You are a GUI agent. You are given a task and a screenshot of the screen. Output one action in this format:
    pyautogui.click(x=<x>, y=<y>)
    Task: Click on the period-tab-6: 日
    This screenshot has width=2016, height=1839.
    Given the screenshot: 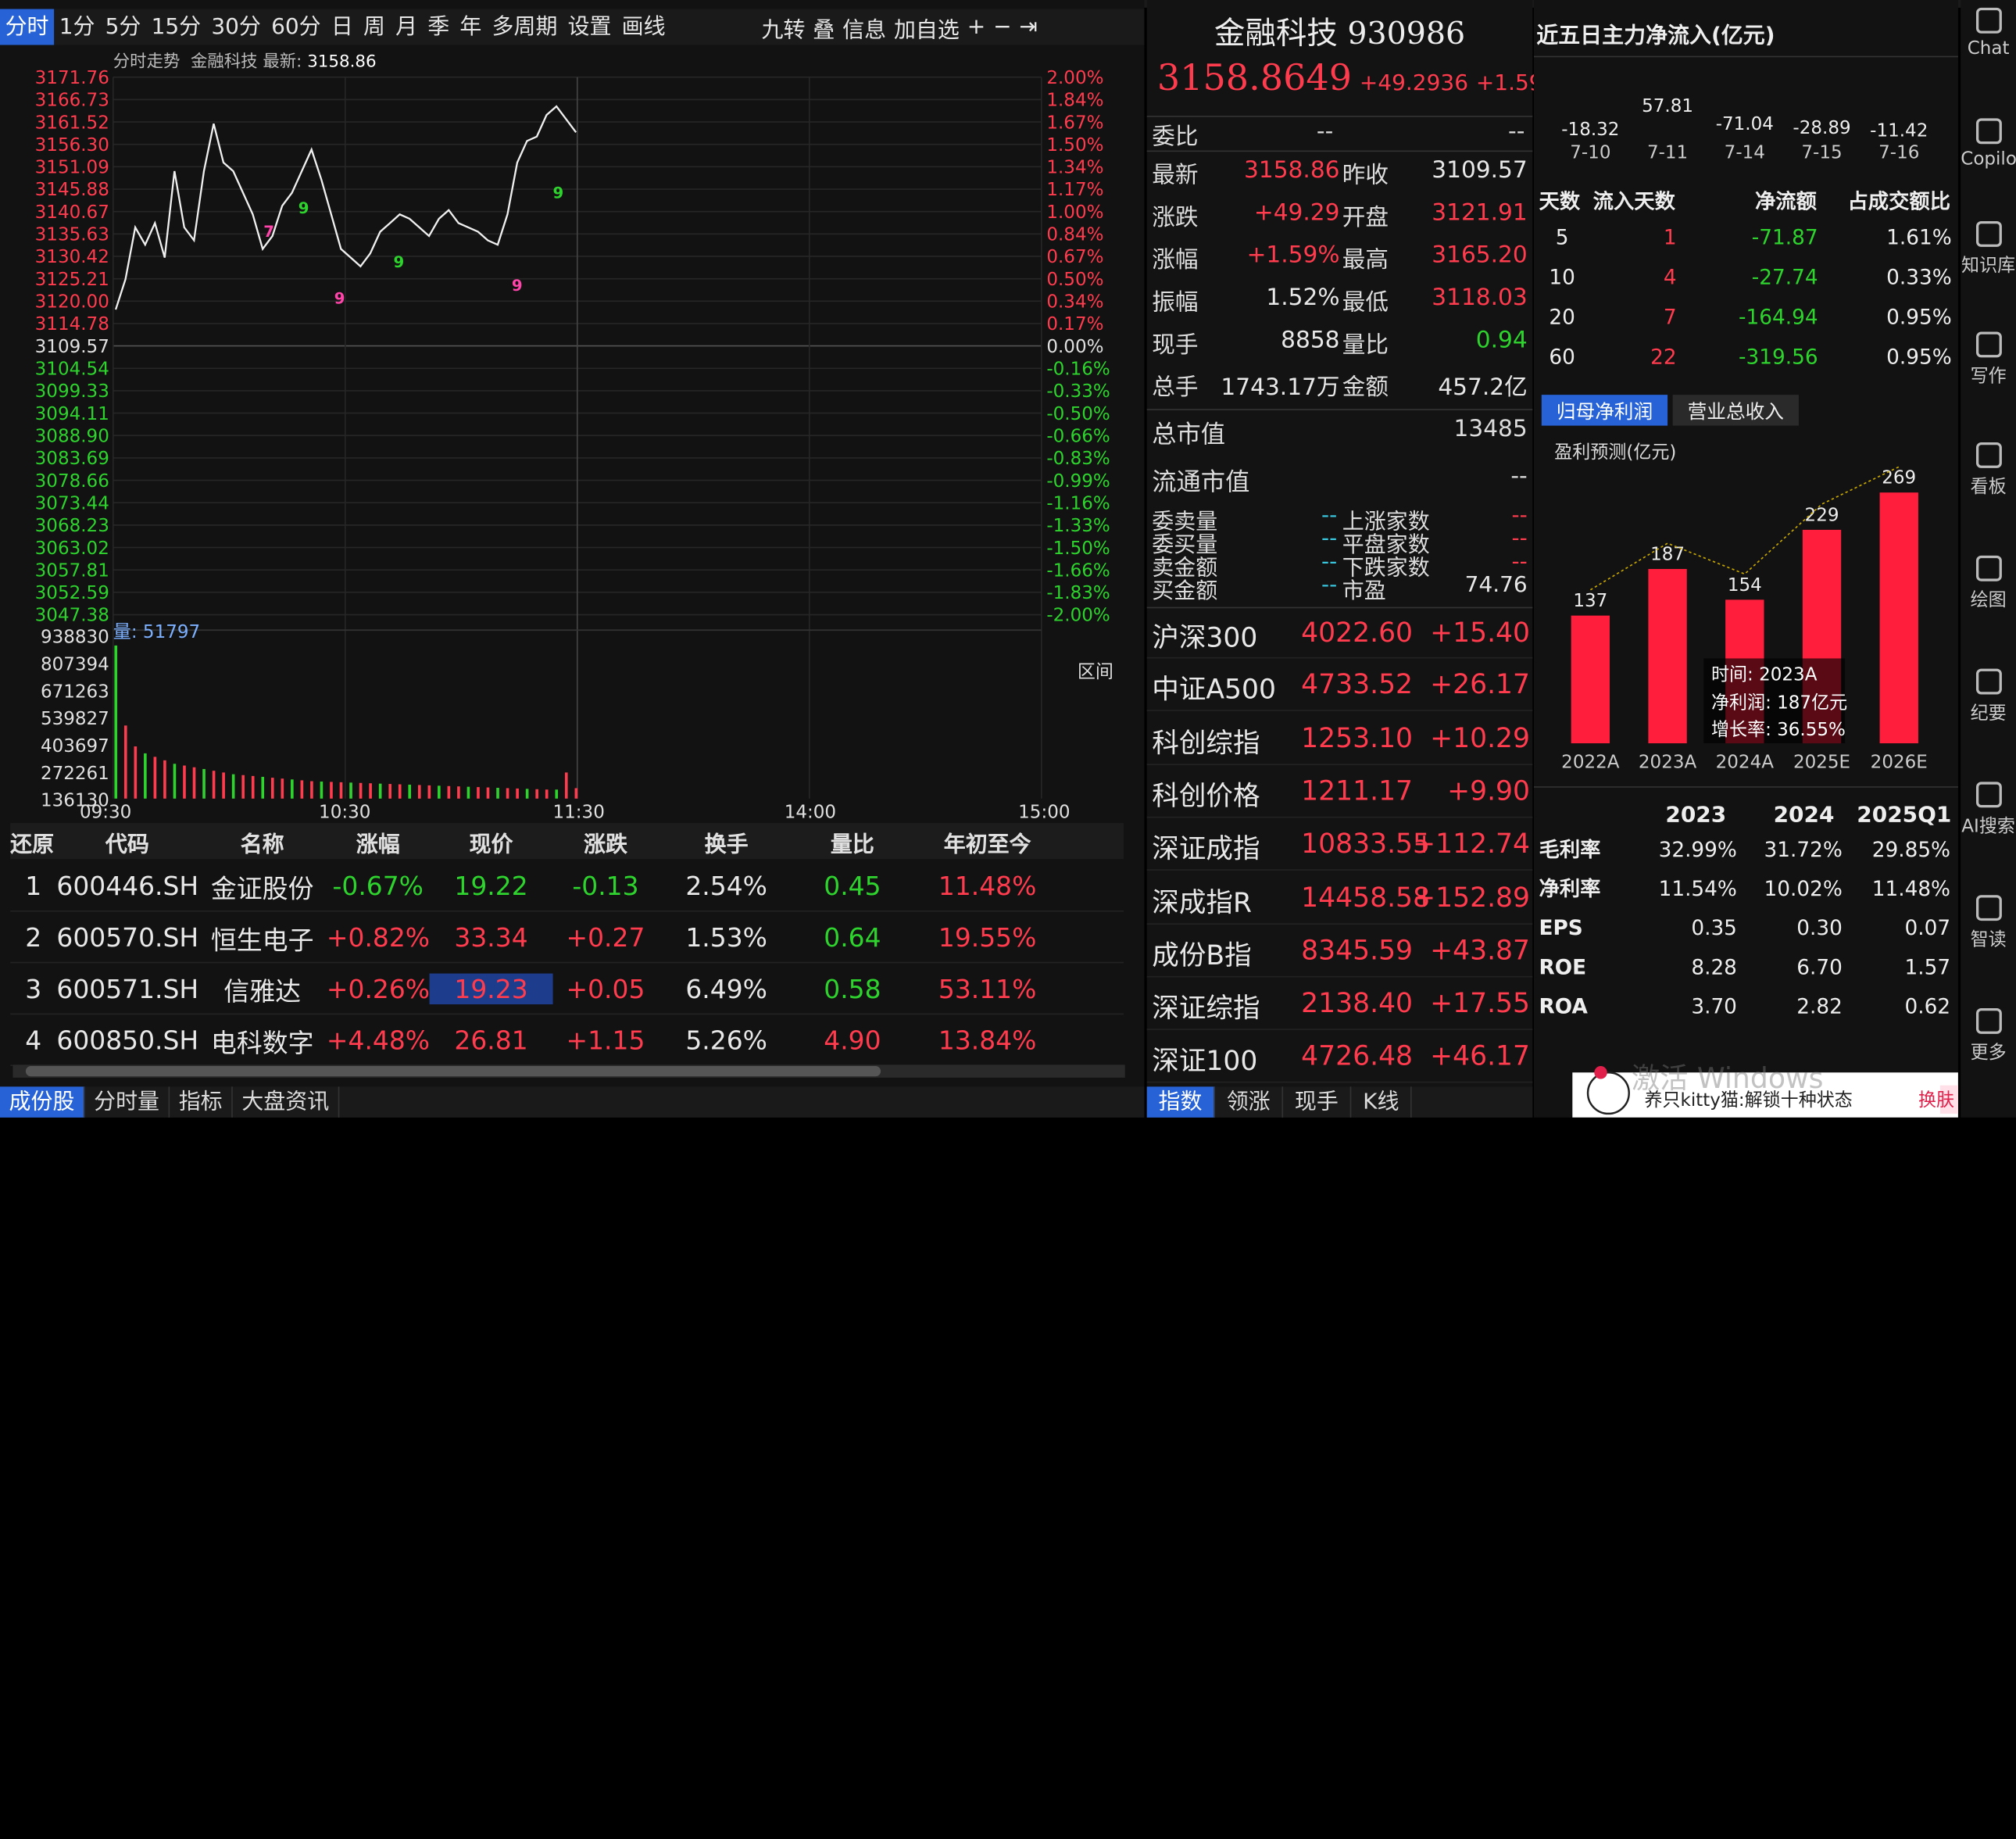 What is the action you would take?
    pyautogui.click(x=342, y=27)
    